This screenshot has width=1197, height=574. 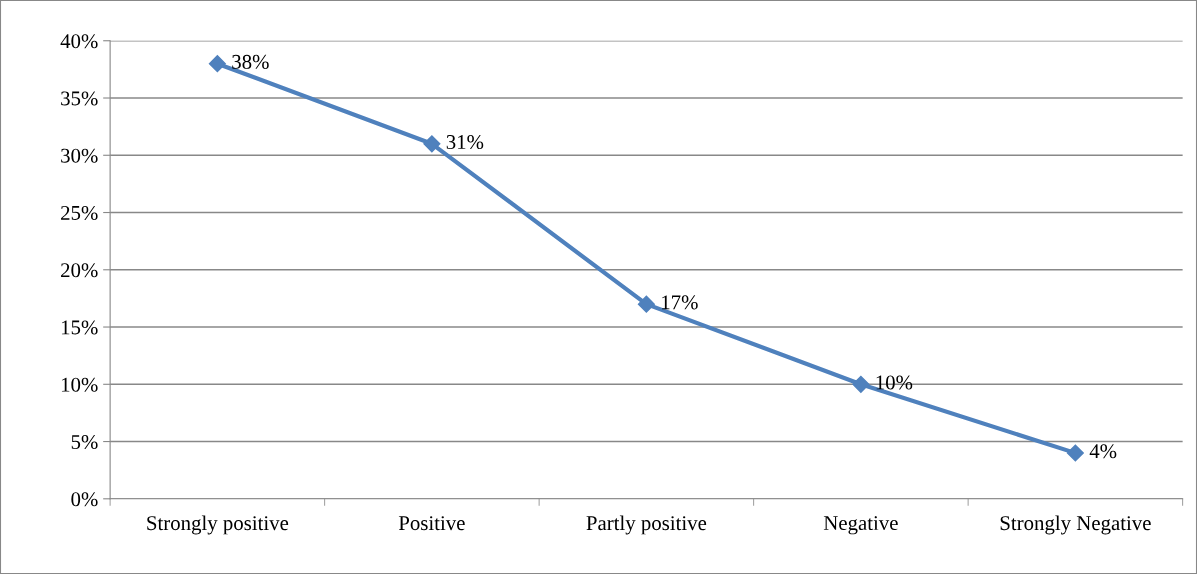 What do you see at coordinates (84, 442) in the screenshot?
I see `y-tick-label: 5%` at bounding box center [84, 442].